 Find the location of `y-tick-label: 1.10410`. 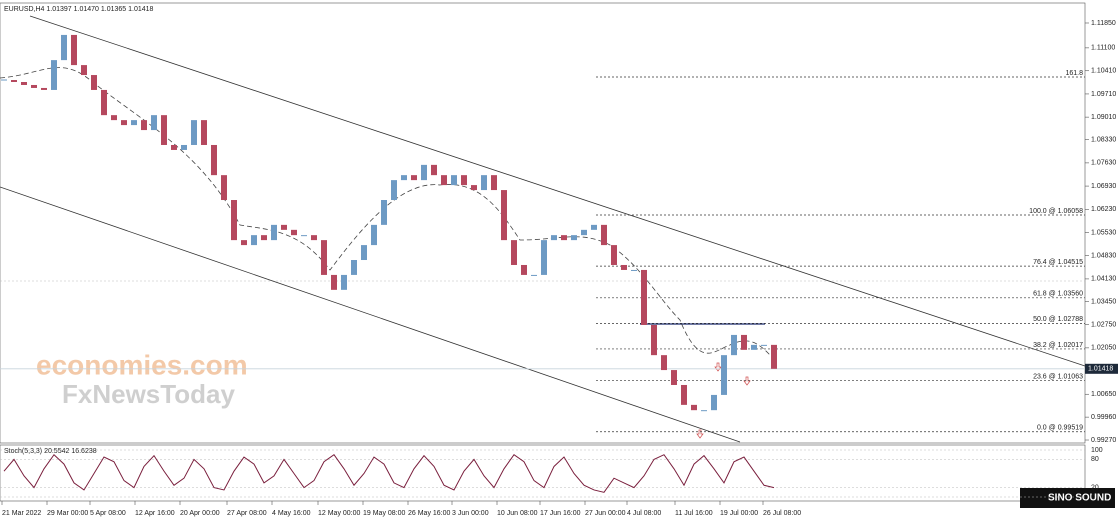

y-tick-label: 1.10410 is located at coordinates (1103, 71).